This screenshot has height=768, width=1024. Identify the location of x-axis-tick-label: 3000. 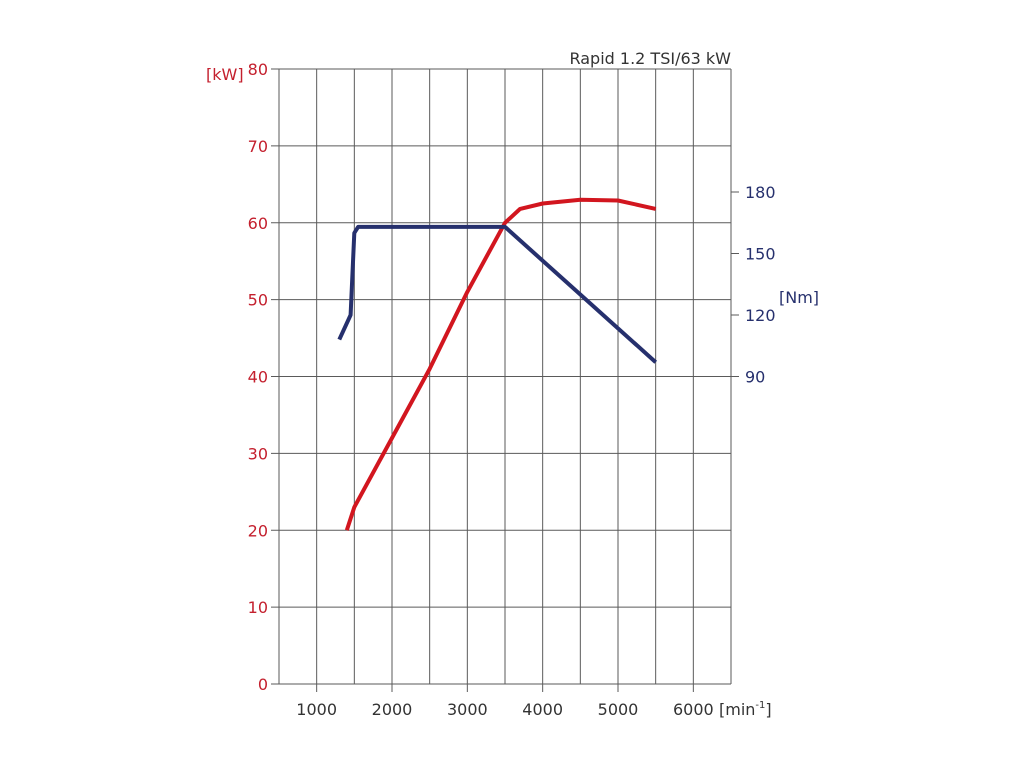
(467, 709).